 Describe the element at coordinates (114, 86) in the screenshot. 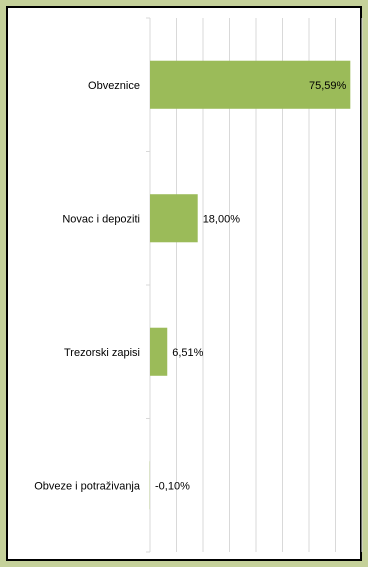

I see `category-label: Obveznice` at that location.